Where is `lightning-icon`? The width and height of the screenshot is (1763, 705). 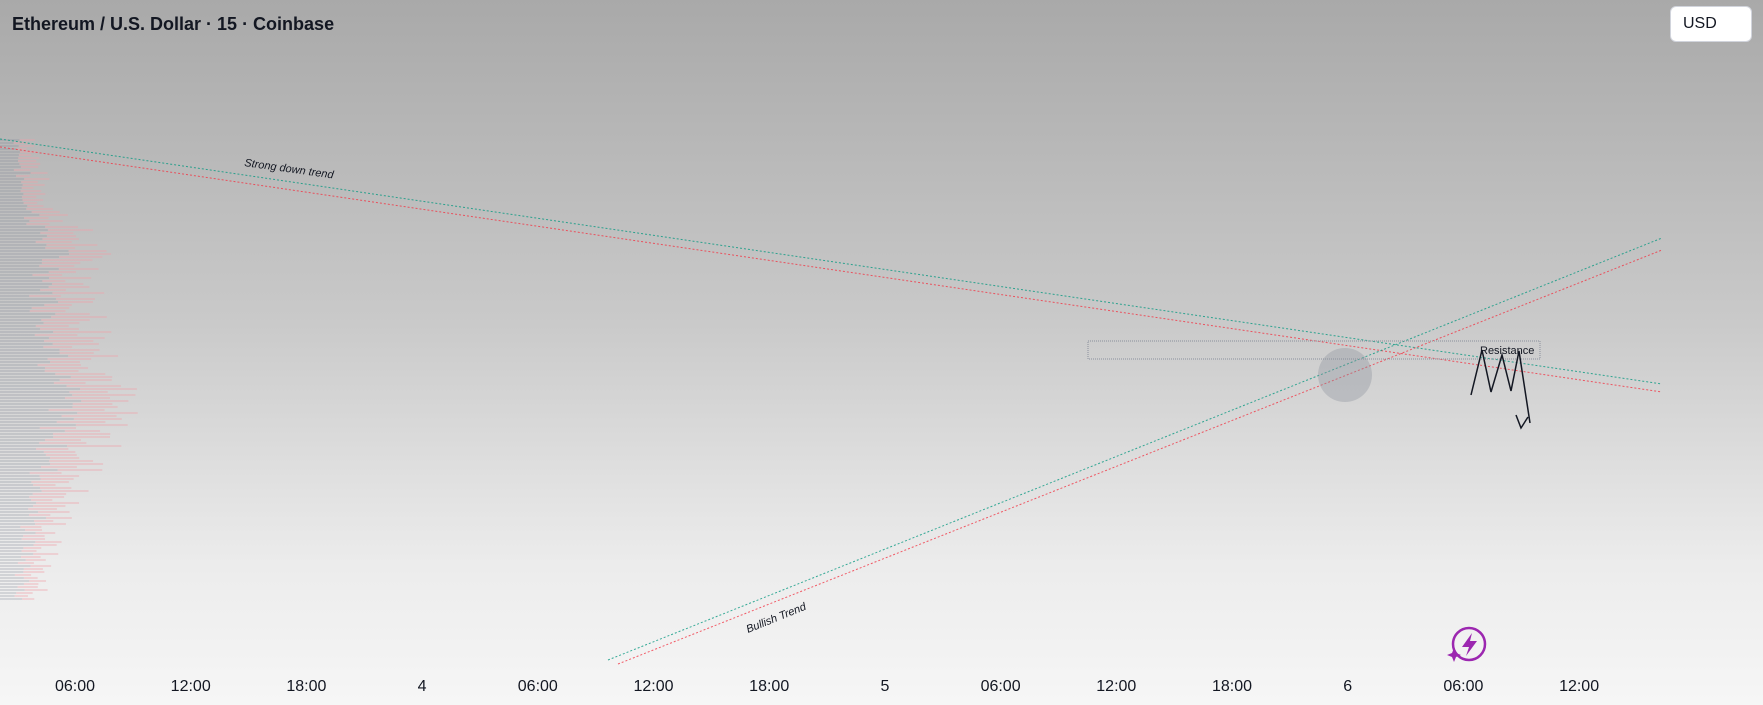
lightning-icon is located at coordinates (1467, 644).